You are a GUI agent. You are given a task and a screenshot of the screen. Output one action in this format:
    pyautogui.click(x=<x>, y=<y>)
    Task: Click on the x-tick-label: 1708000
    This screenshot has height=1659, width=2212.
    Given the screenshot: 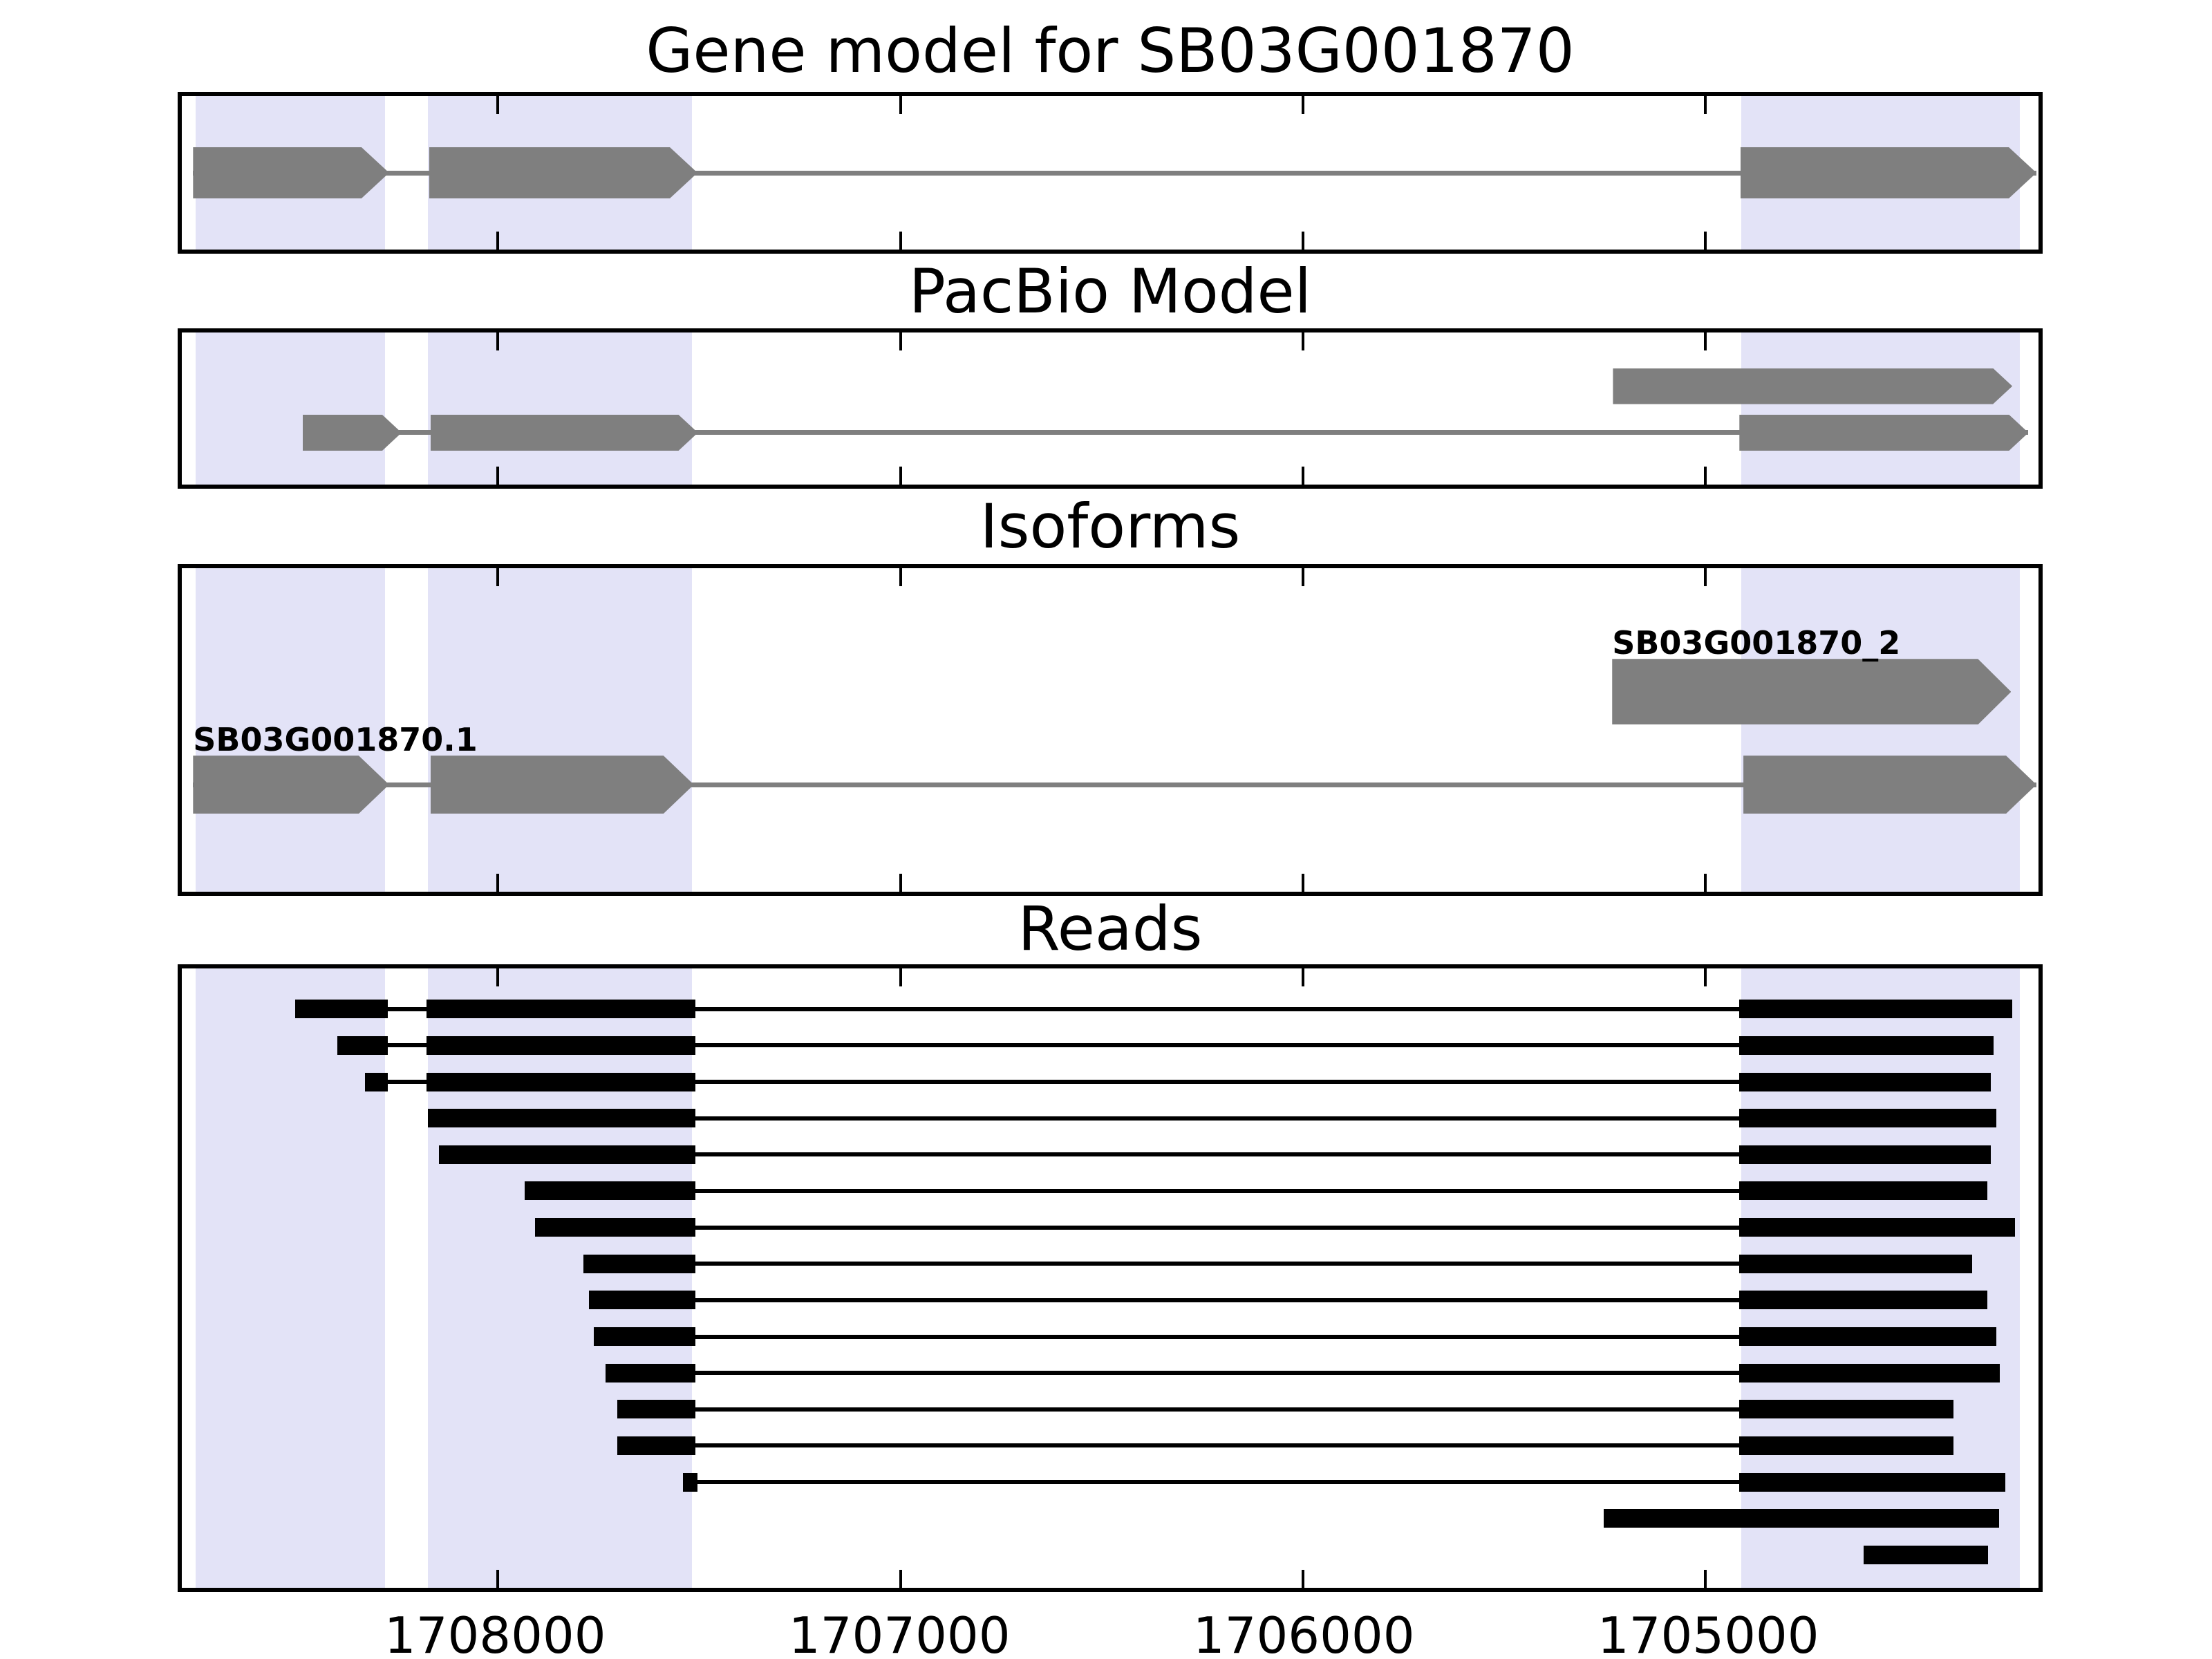 What is the action you would take?
    pyautogui.click(x=495, y=1633)
    